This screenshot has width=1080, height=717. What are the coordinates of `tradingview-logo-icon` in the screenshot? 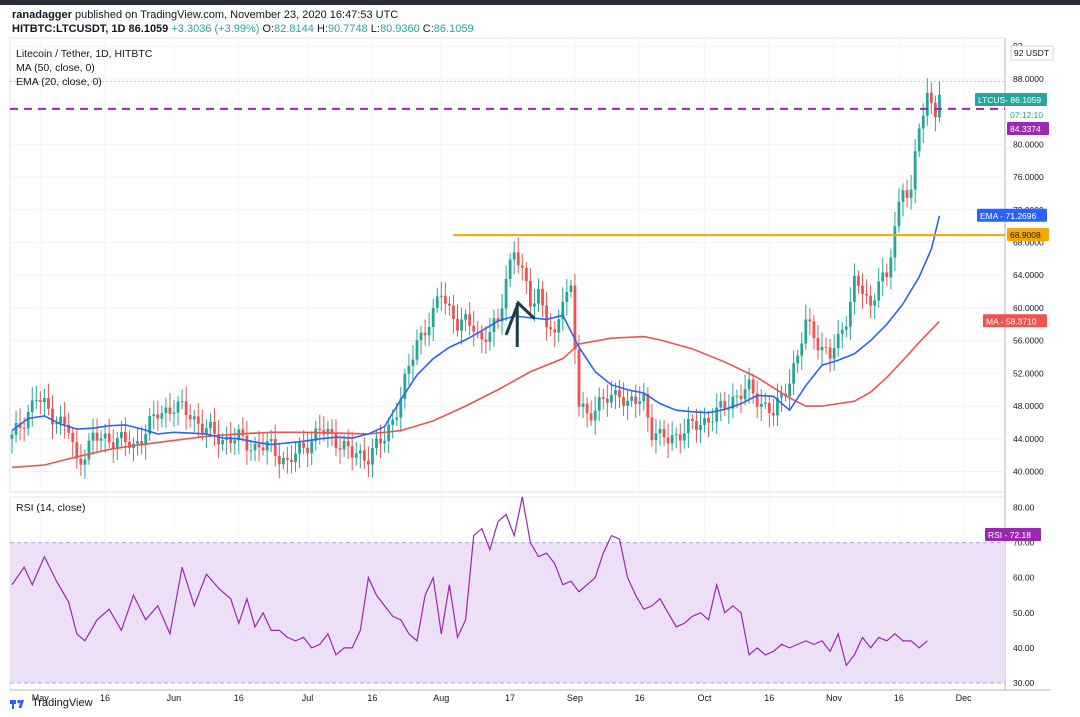 It's located at (17, 704).